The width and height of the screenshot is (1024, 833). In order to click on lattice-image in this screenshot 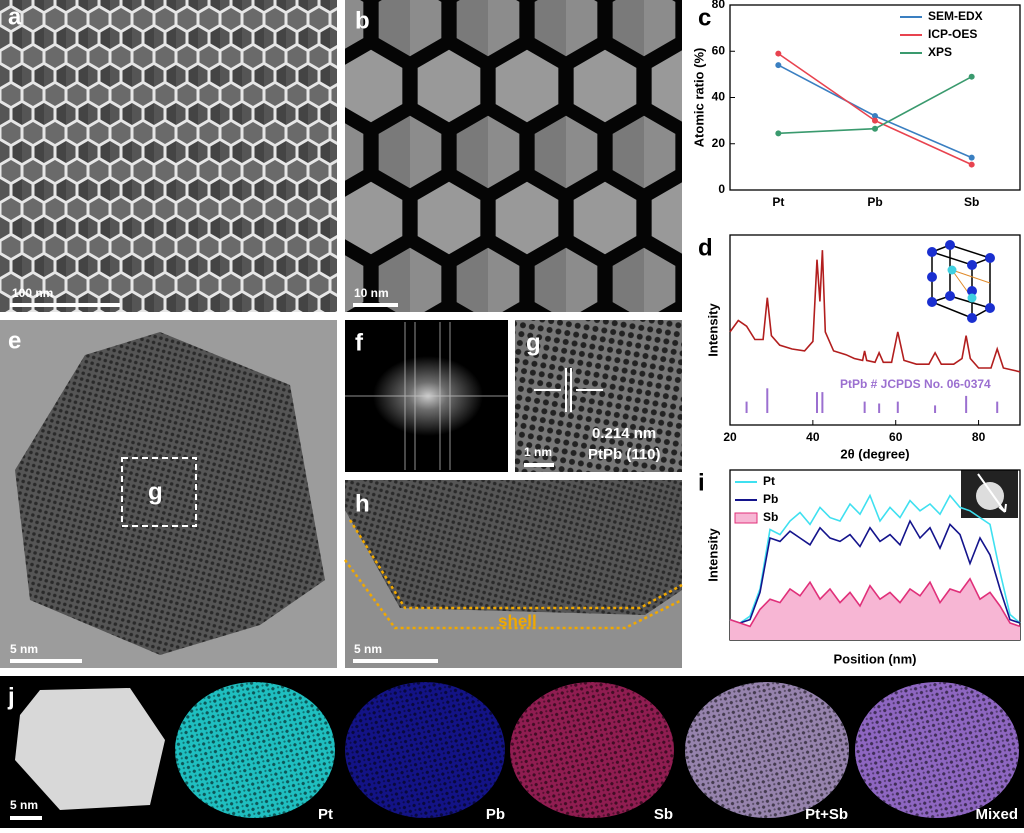, I will do `click(598, 396)`.